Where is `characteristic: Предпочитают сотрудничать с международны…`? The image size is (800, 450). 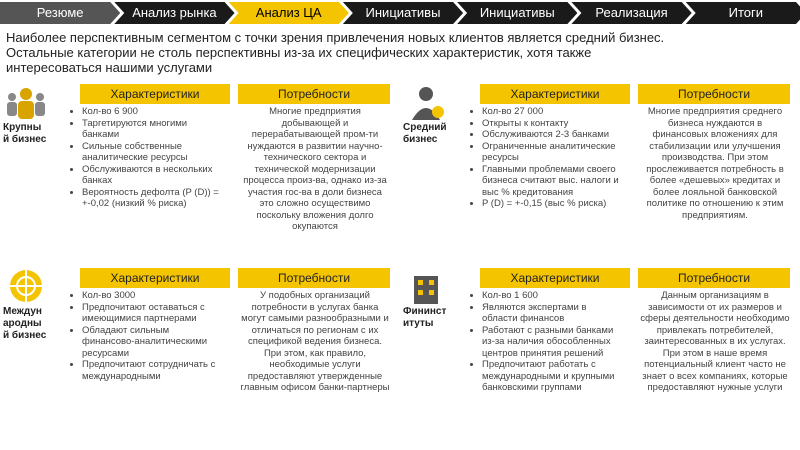
characteristic: Предпочитают сотрудничать с международны… is located at coordinates (152, 370).